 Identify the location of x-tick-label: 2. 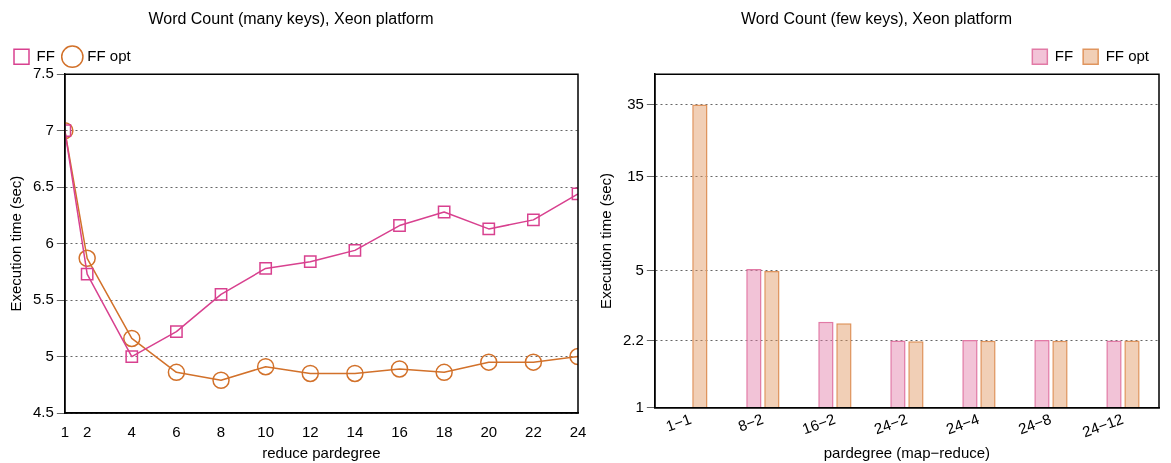
(87, 432).